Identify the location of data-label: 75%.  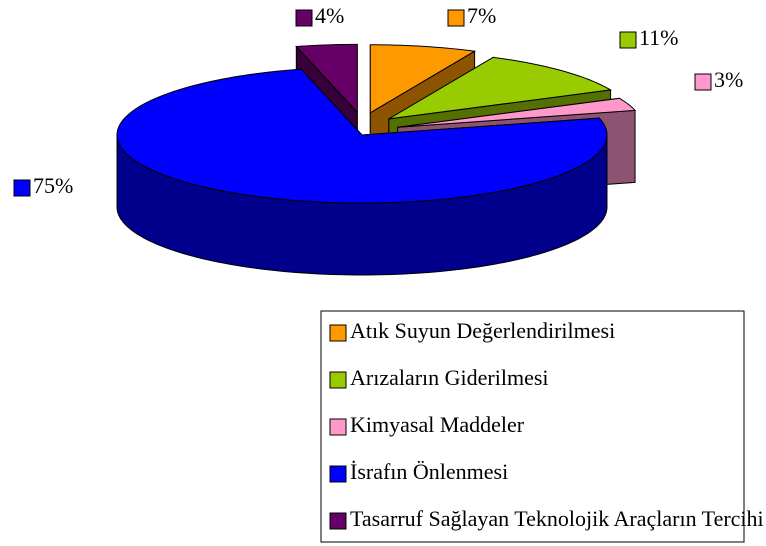
(53, 185).